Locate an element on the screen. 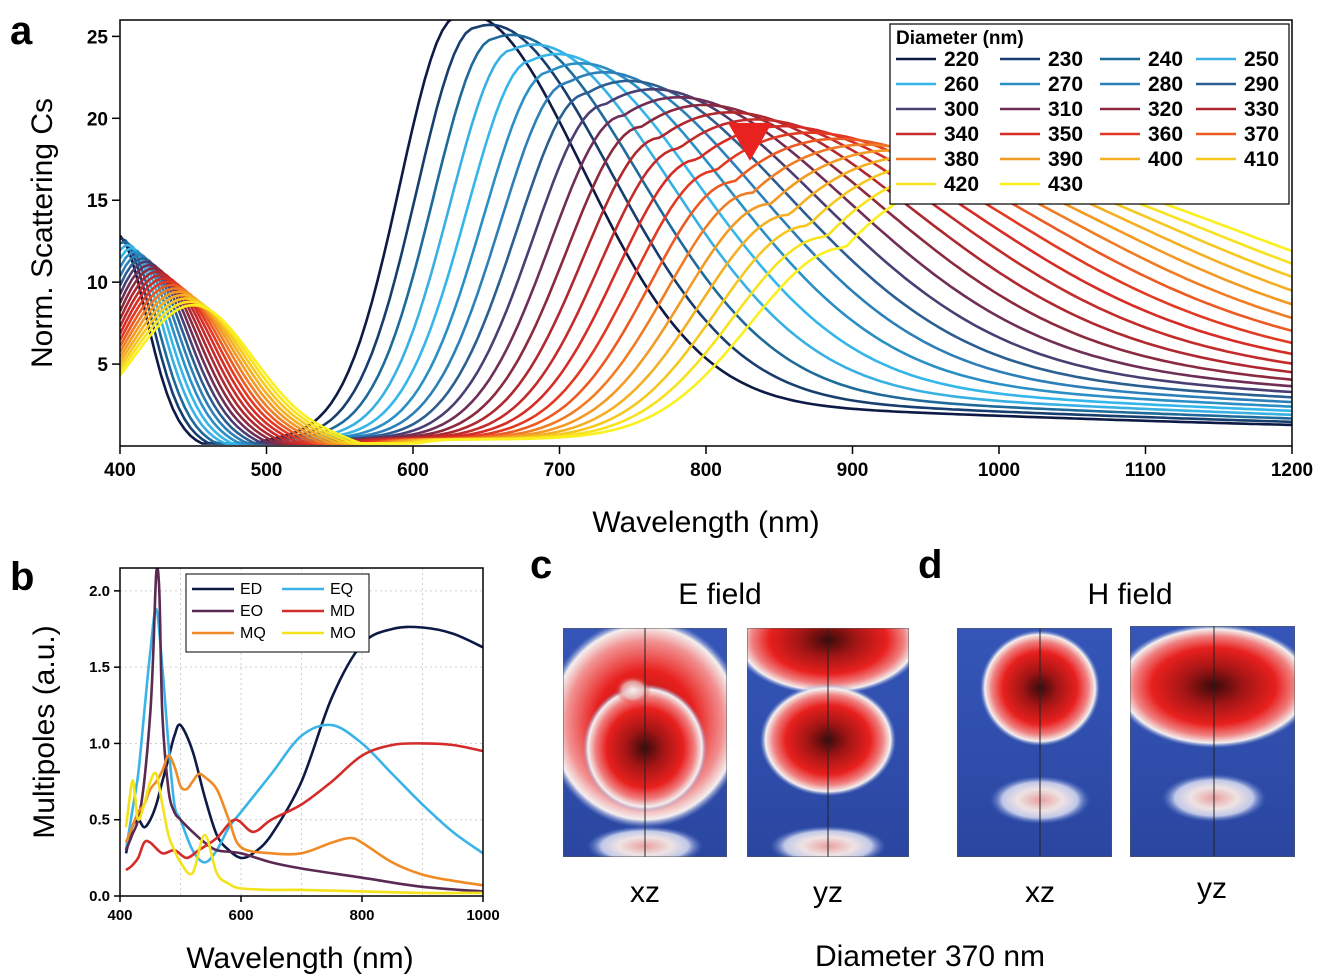  chart-a-legend-entry: 360 is located at coordinates (1165, 134).